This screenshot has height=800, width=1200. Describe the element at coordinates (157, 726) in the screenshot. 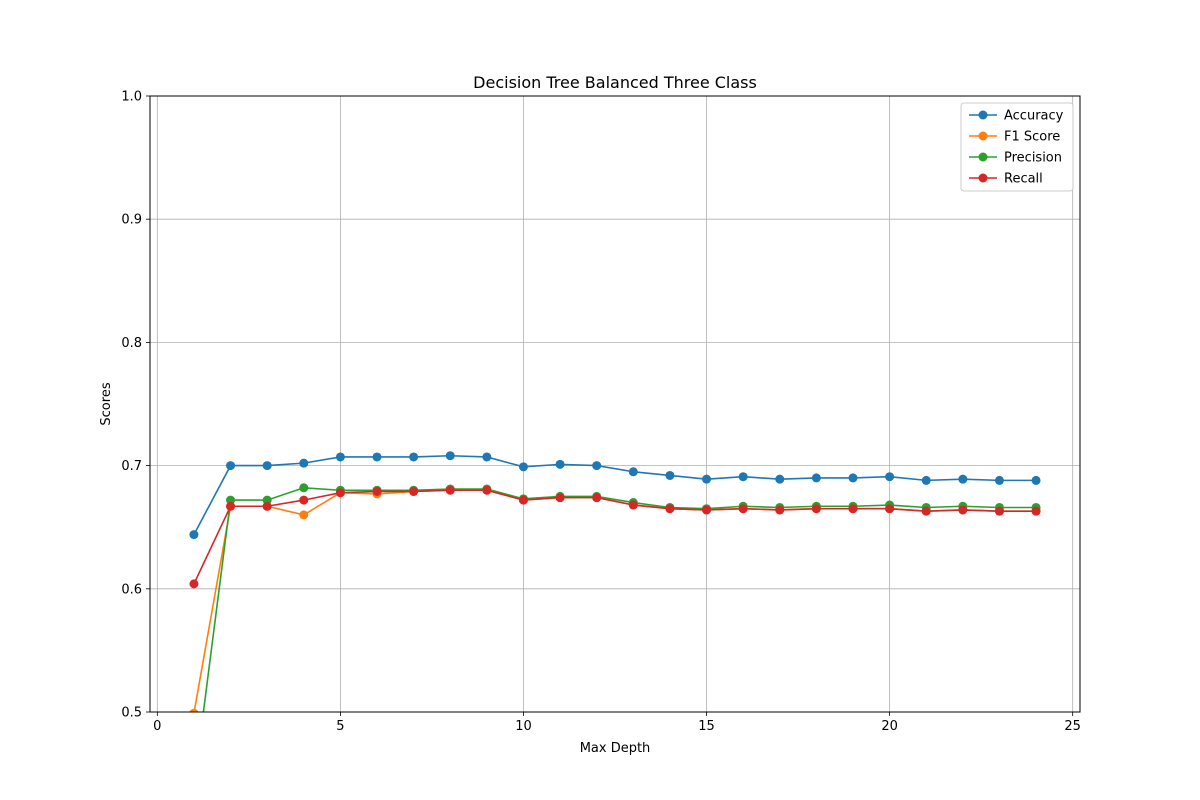

I see `x-tick-label: 0` at that location.